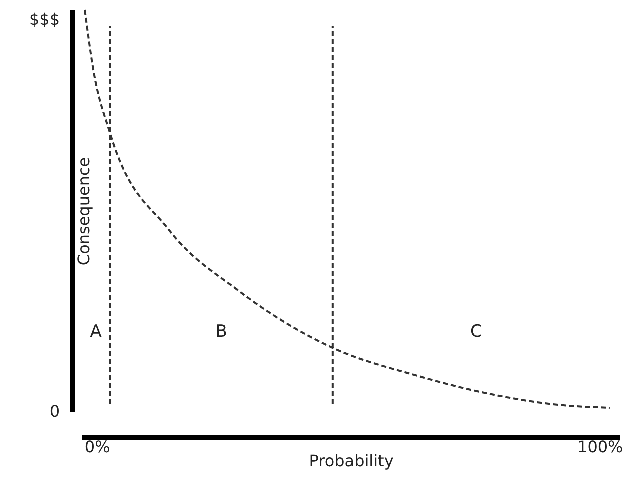  I want to click on x-tick-label: 100%, so click(601, 447).